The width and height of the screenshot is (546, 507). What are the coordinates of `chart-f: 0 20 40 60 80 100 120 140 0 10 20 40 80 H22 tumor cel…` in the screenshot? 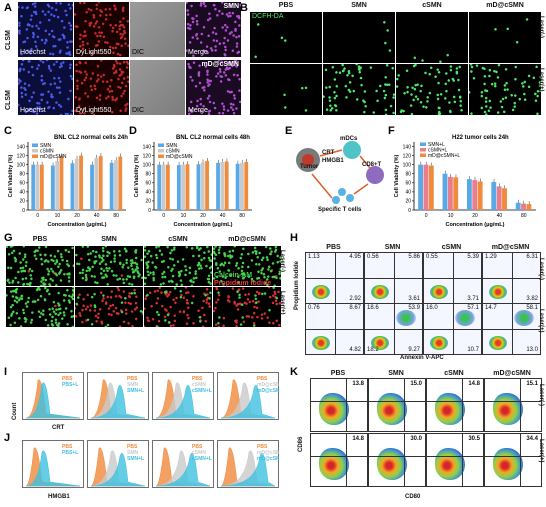 It's located at (465, 181).